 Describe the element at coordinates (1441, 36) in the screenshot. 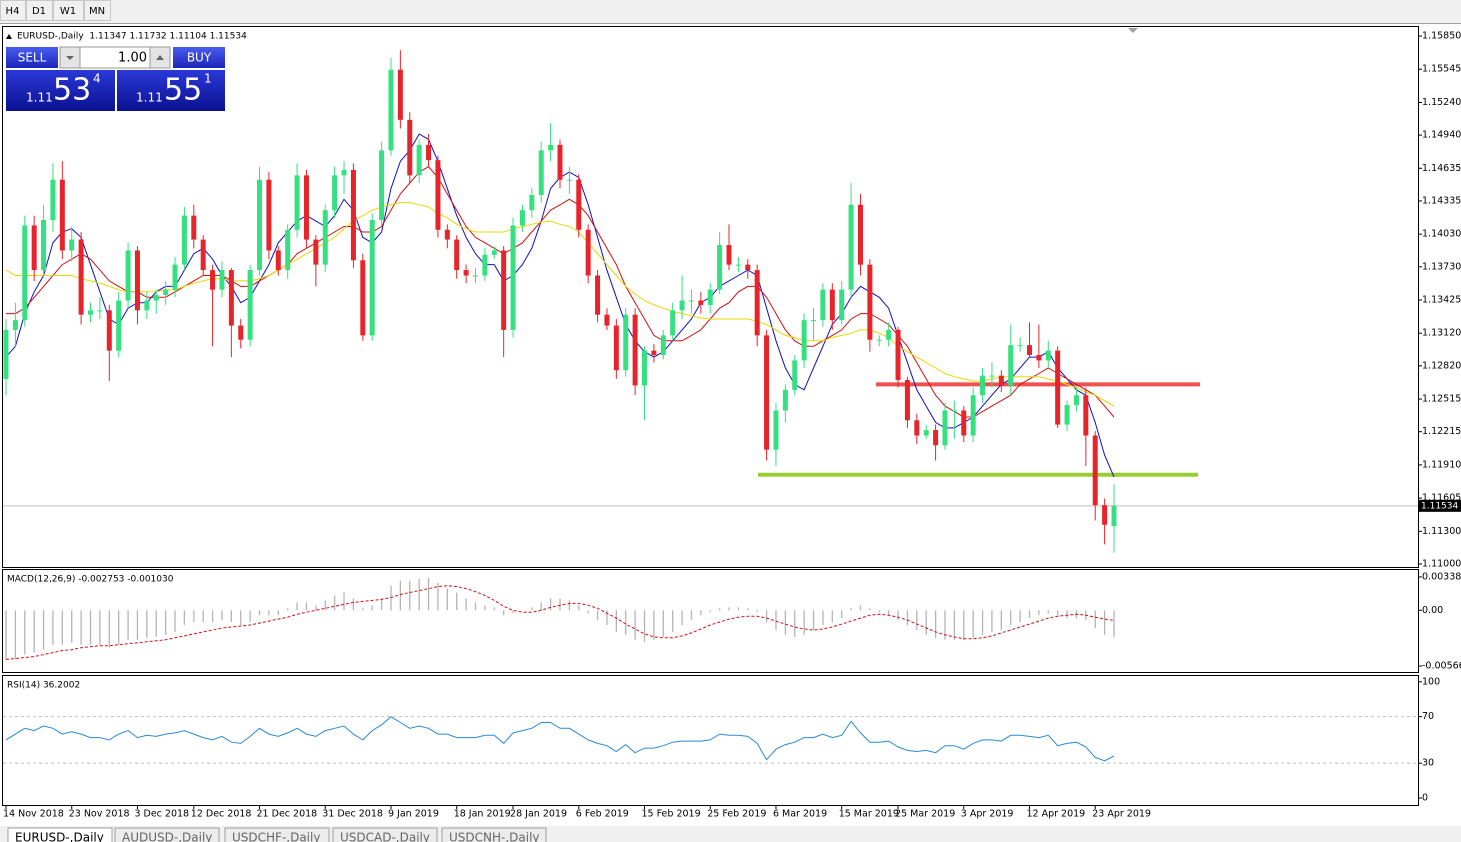

I see `y-tick-label: 1.15850` at that location.